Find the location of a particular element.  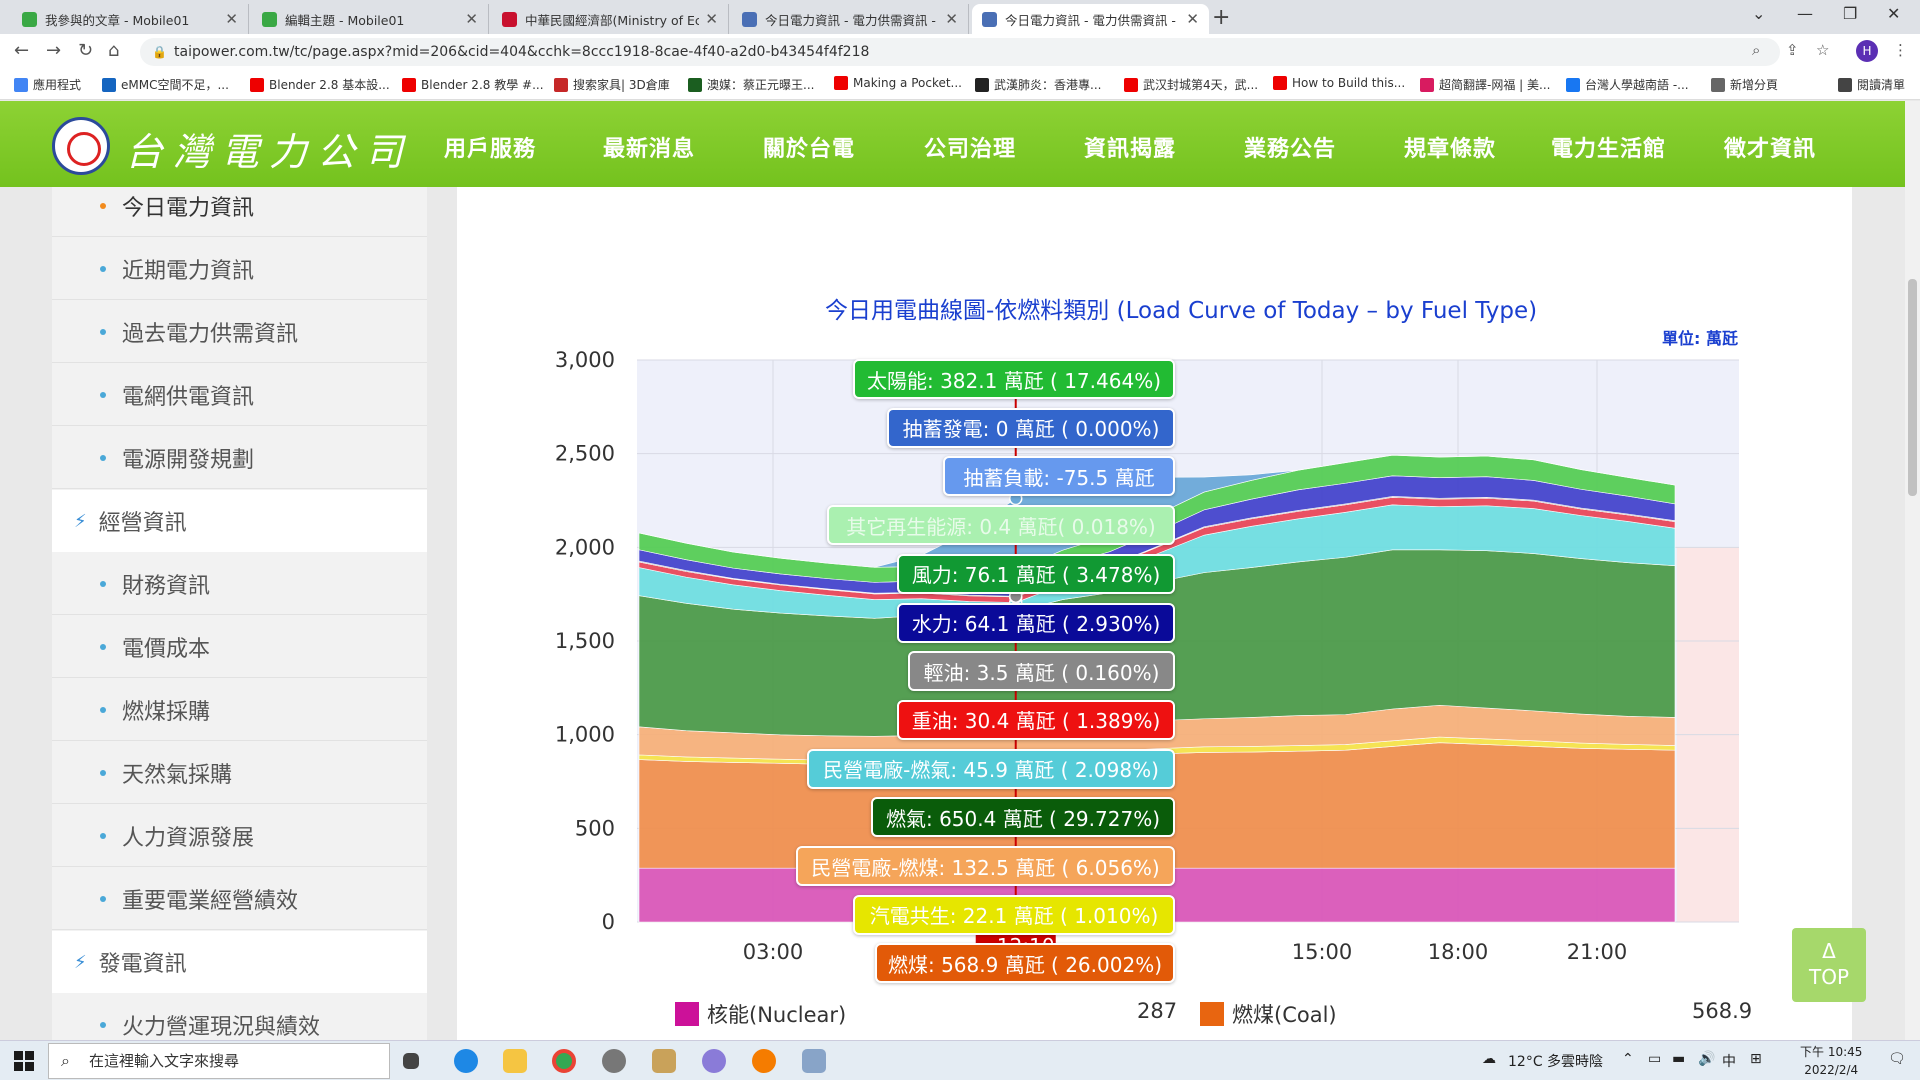

tab-search-icon: ⌄ is located at coordinates (1759, 13).